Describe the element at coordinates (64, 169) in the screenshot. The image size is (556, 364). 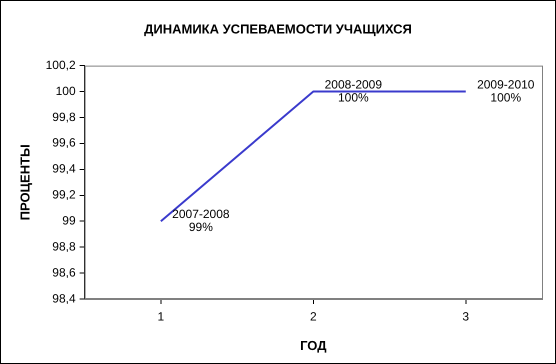
I see `y-tick-label: 99,4` at that location.